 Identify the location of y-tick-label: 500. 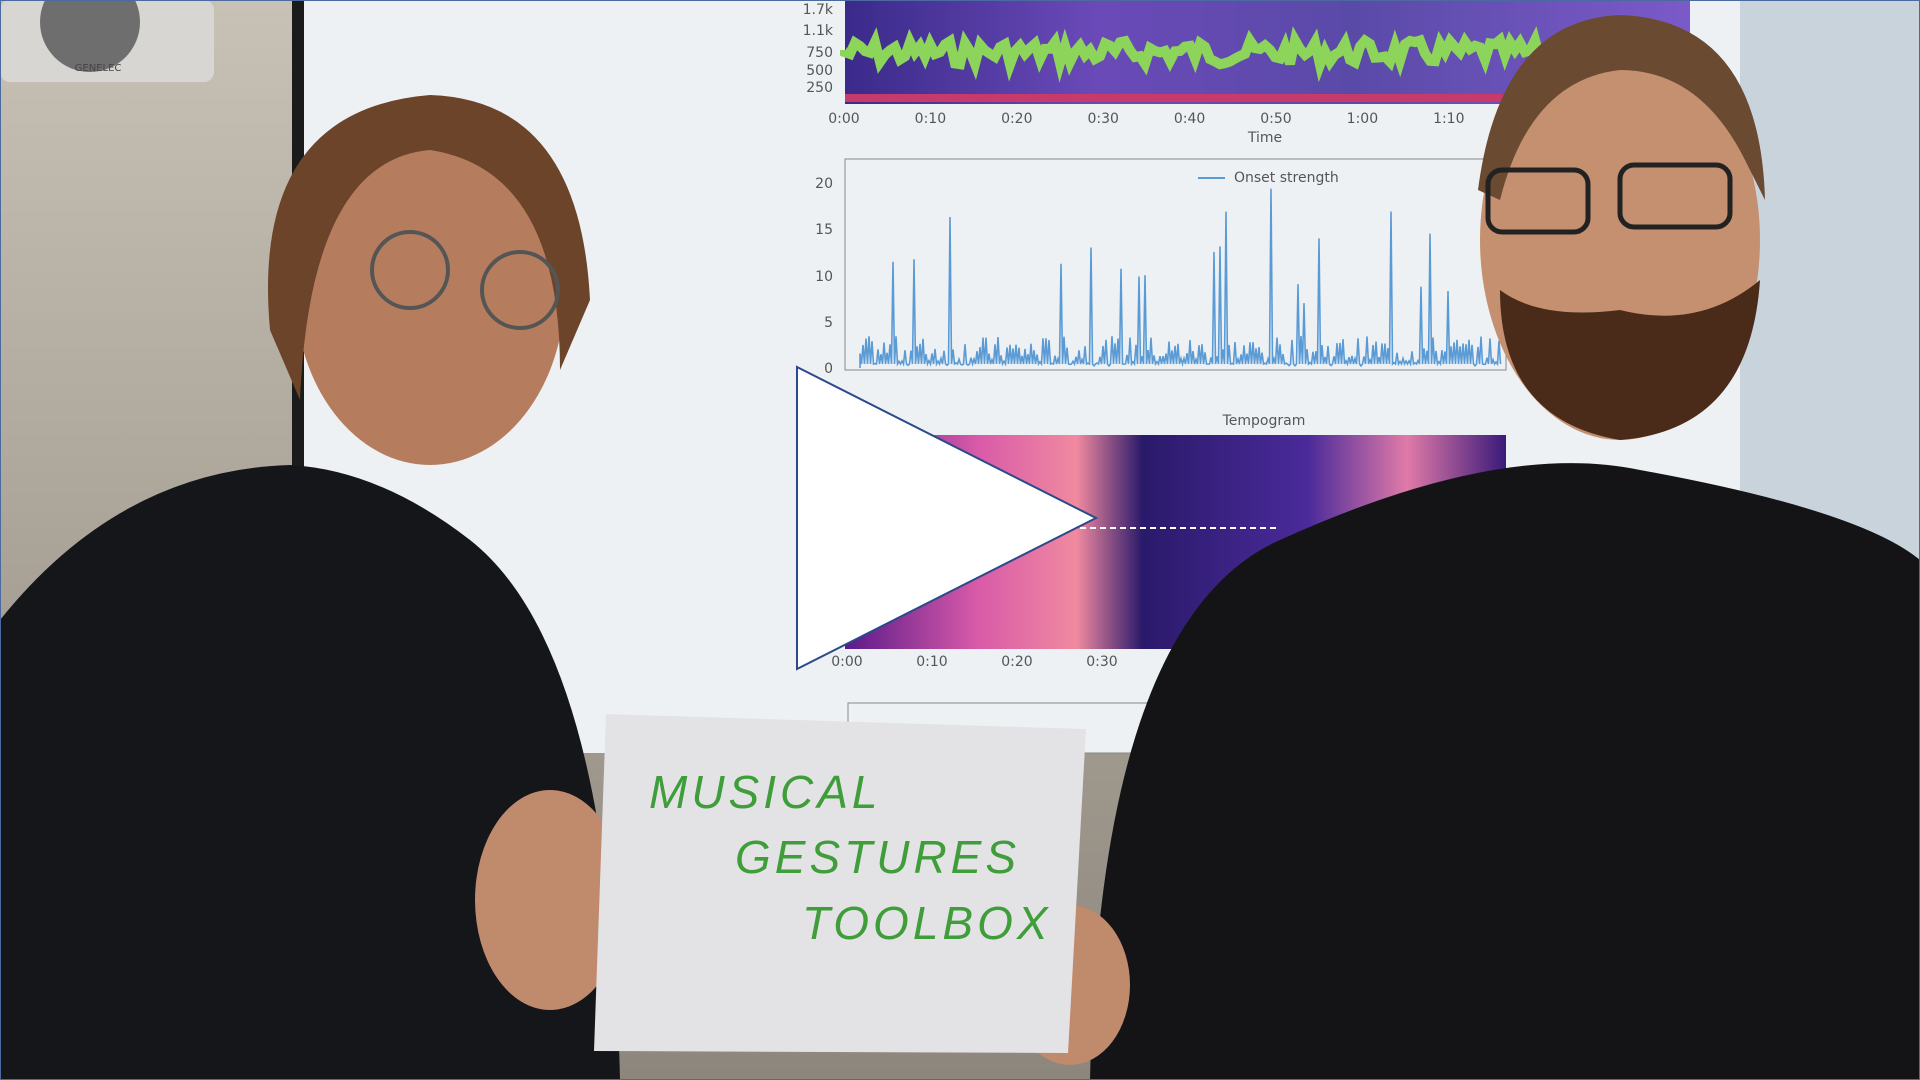
(819, 71).